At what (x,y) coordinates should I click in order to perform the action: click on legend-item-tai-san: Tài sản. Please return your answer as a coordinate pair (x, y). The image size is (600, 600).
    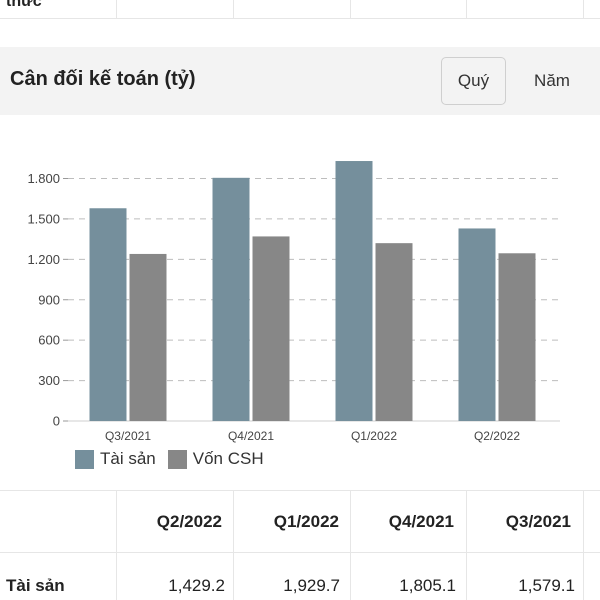
    Looking at the image, I should click on (115, 459).